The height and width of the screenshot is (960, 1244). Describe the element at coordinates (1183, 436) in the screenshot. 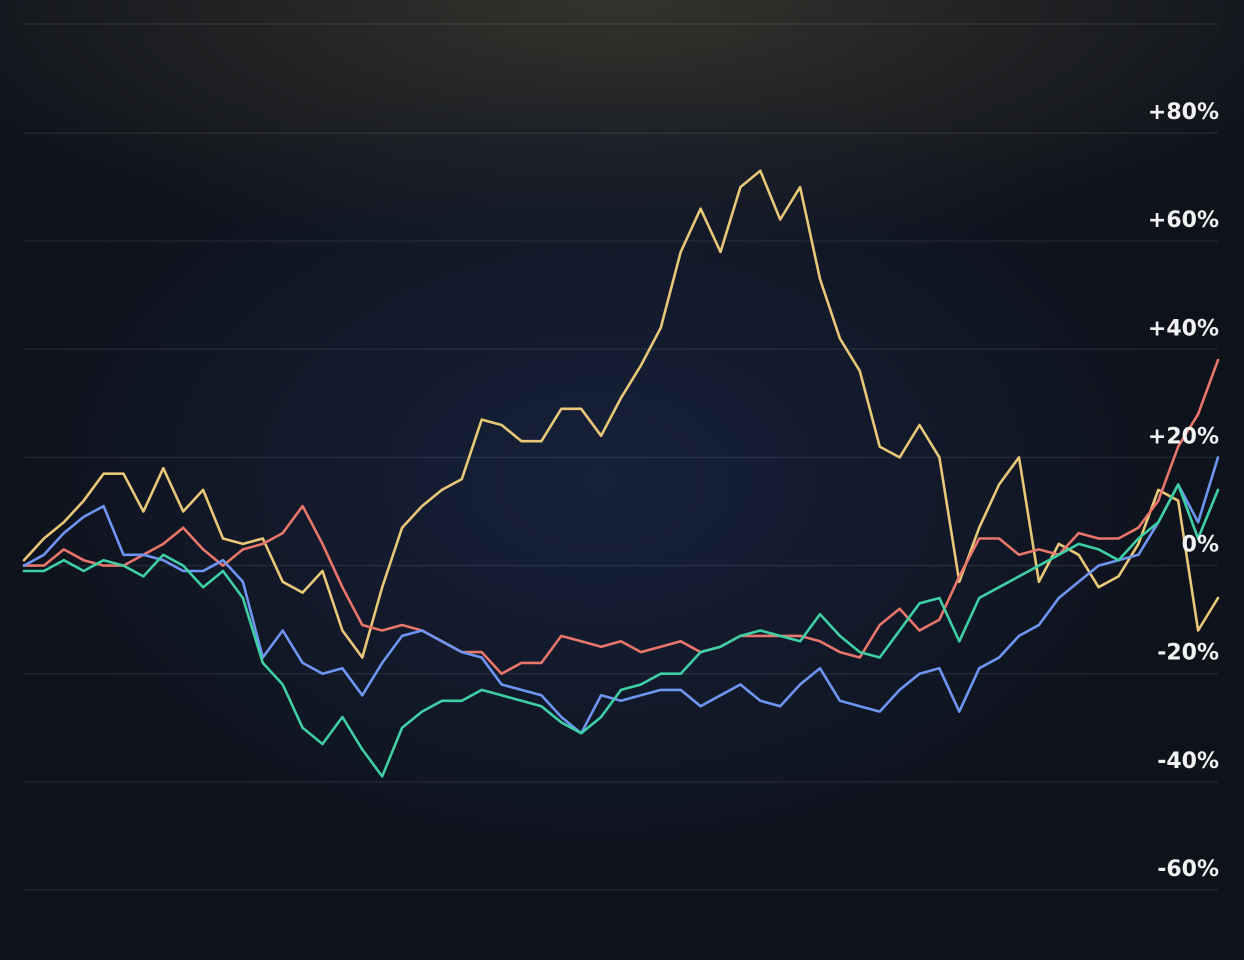

I see `y-tick-label: +20%` at that location.